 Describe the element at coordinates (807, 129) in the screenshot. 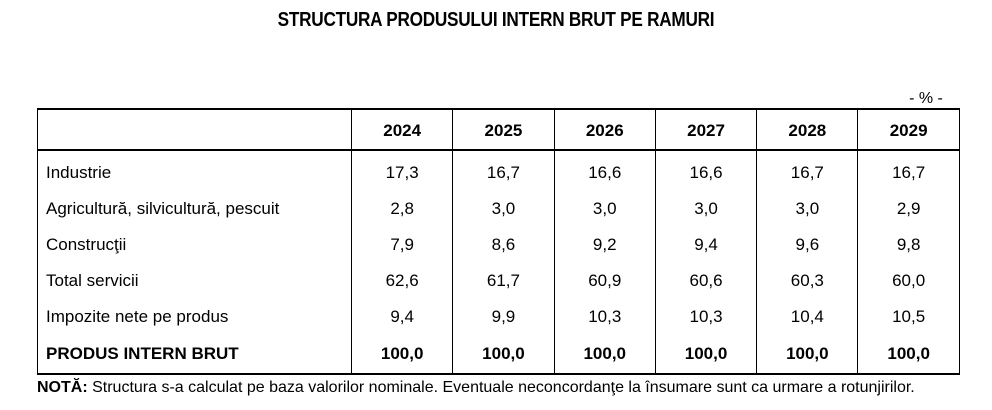

I see `year-header: 2028` at that location.